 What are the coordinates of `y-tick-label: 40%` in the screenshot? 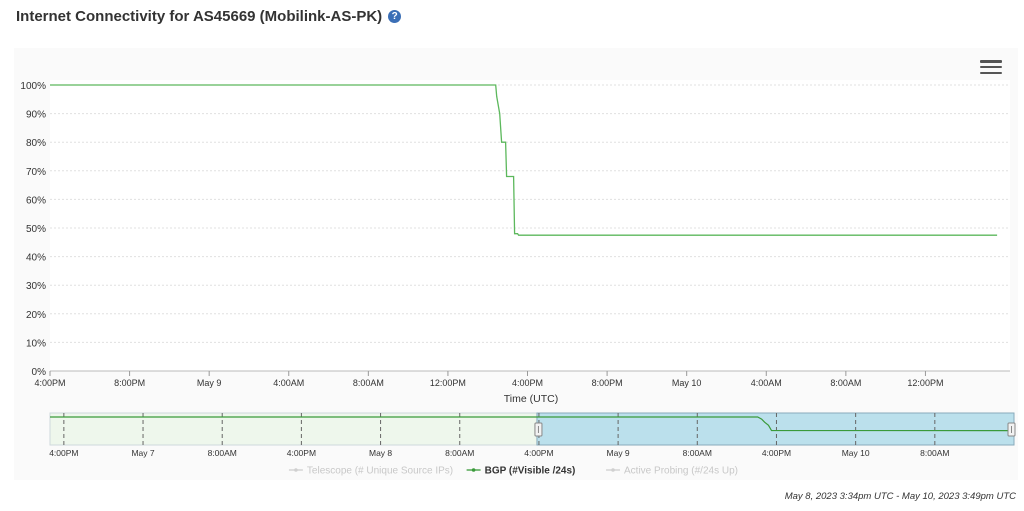 It's located at (36, 258).